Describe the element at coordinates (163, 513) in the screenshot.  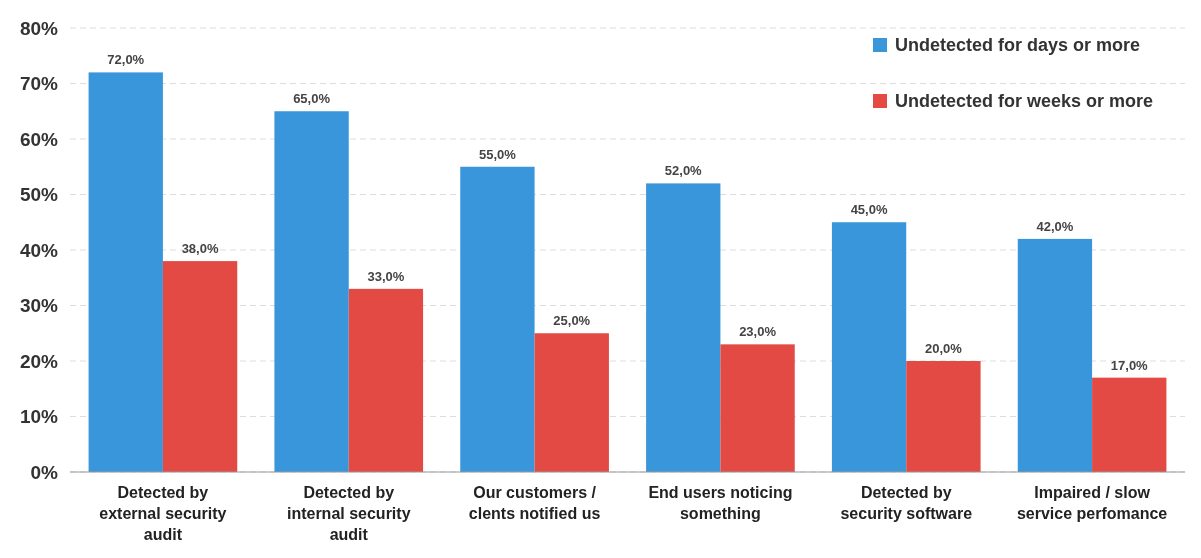
I see `x-tick-label: Detected by external security audit` at that location.